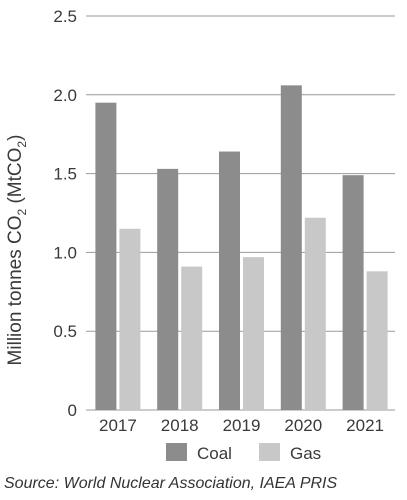  I want to click on bar-coal-2018, so click(168, 289).